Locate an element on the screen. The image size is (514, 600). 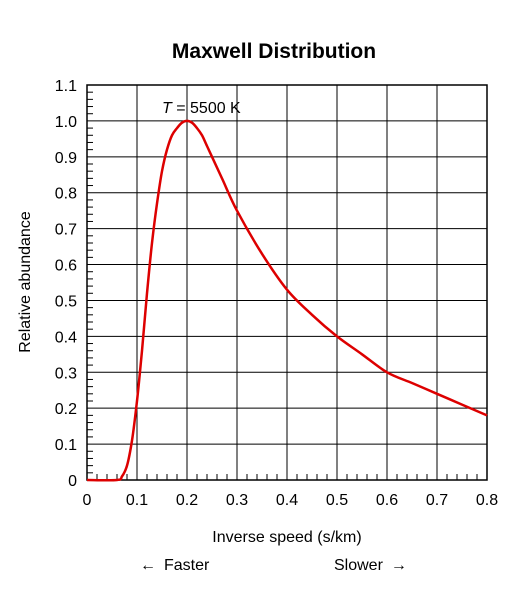
faster-text: Faster is located at coordinates (187, 565).